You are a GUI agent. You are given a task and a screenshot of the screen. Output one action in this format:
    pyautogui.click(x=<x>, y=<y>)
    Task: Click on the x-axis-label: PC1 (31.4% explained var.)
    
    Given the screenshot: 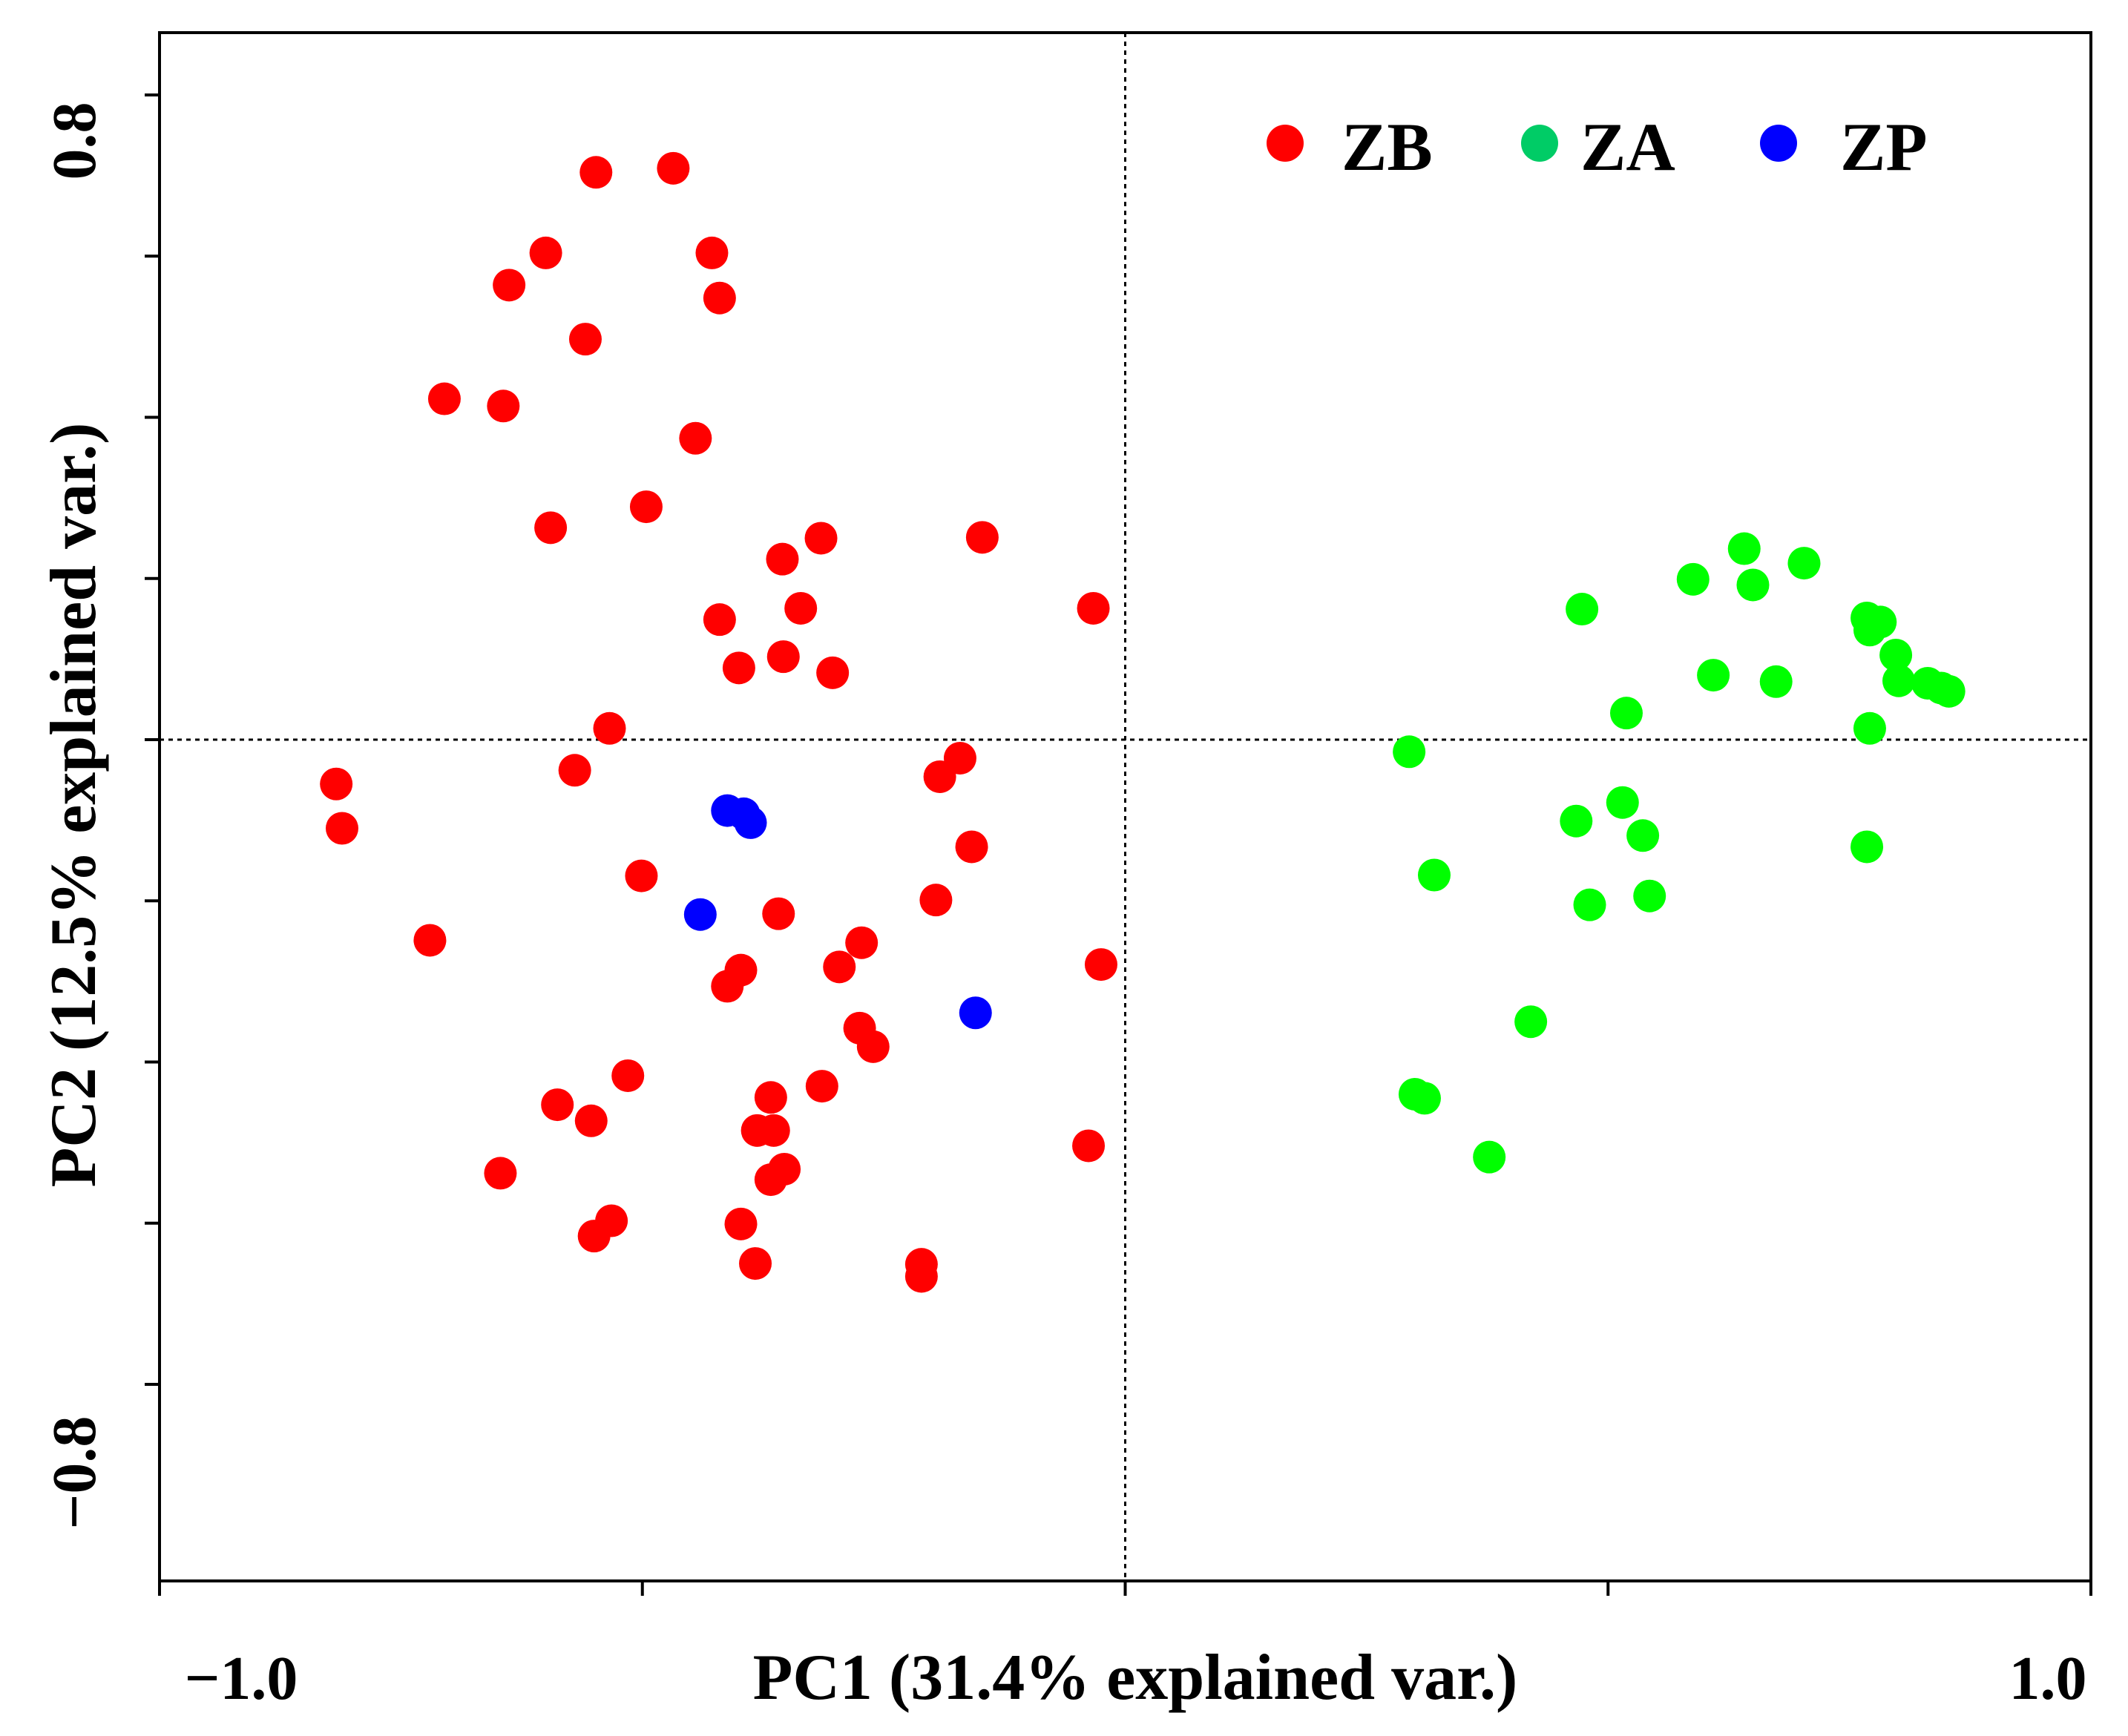 What is the action you would take?
    pyautogui.click(x=1136, y=1678)
    